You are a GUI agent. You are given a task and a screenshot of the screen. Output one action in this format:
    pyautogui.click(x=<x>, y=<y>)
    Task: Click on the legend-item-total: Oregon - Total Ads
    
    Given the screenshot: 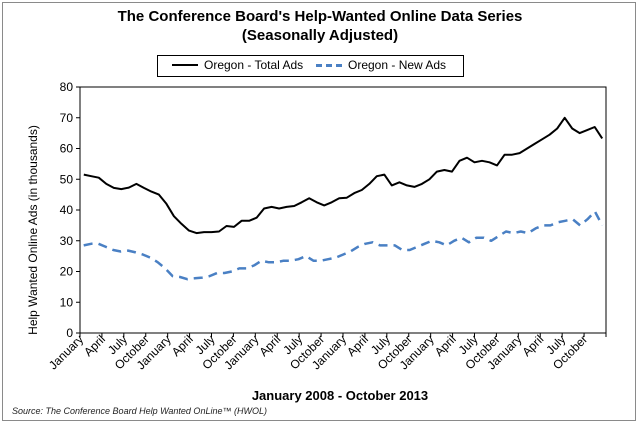 What is the action you would take?
    pyautogui.click(x=237, y=65)
    